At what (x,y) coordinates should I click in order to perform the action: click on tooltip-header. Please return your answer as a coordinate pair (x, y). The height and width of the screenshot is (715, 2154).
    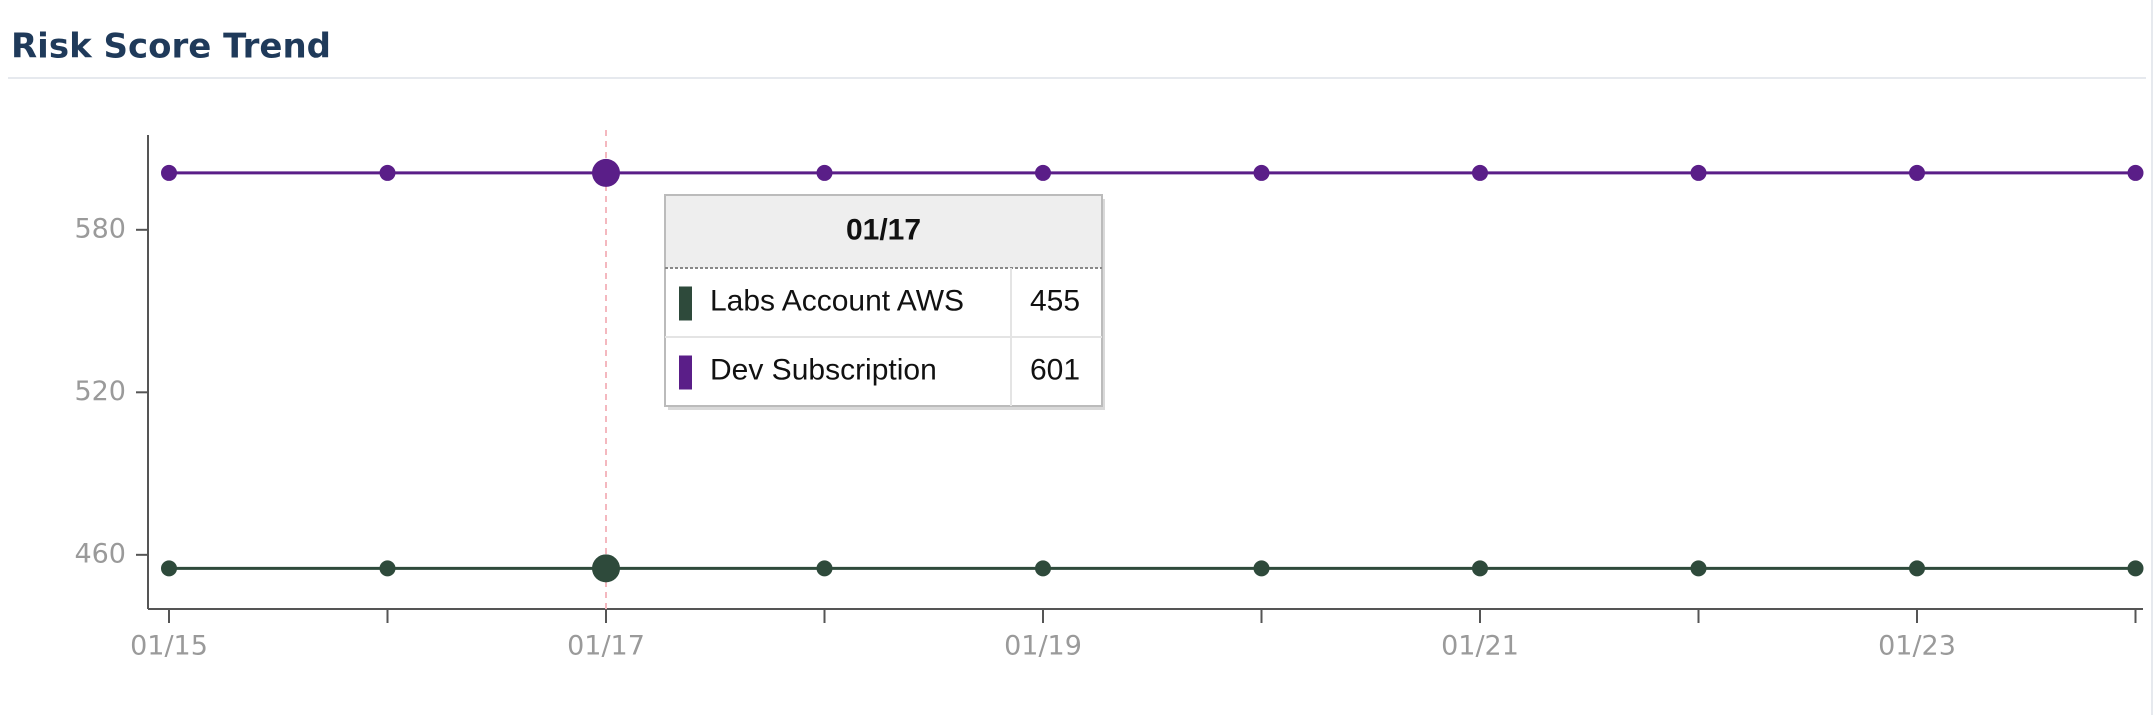
    Looking at the image, I should click on (883, 232).